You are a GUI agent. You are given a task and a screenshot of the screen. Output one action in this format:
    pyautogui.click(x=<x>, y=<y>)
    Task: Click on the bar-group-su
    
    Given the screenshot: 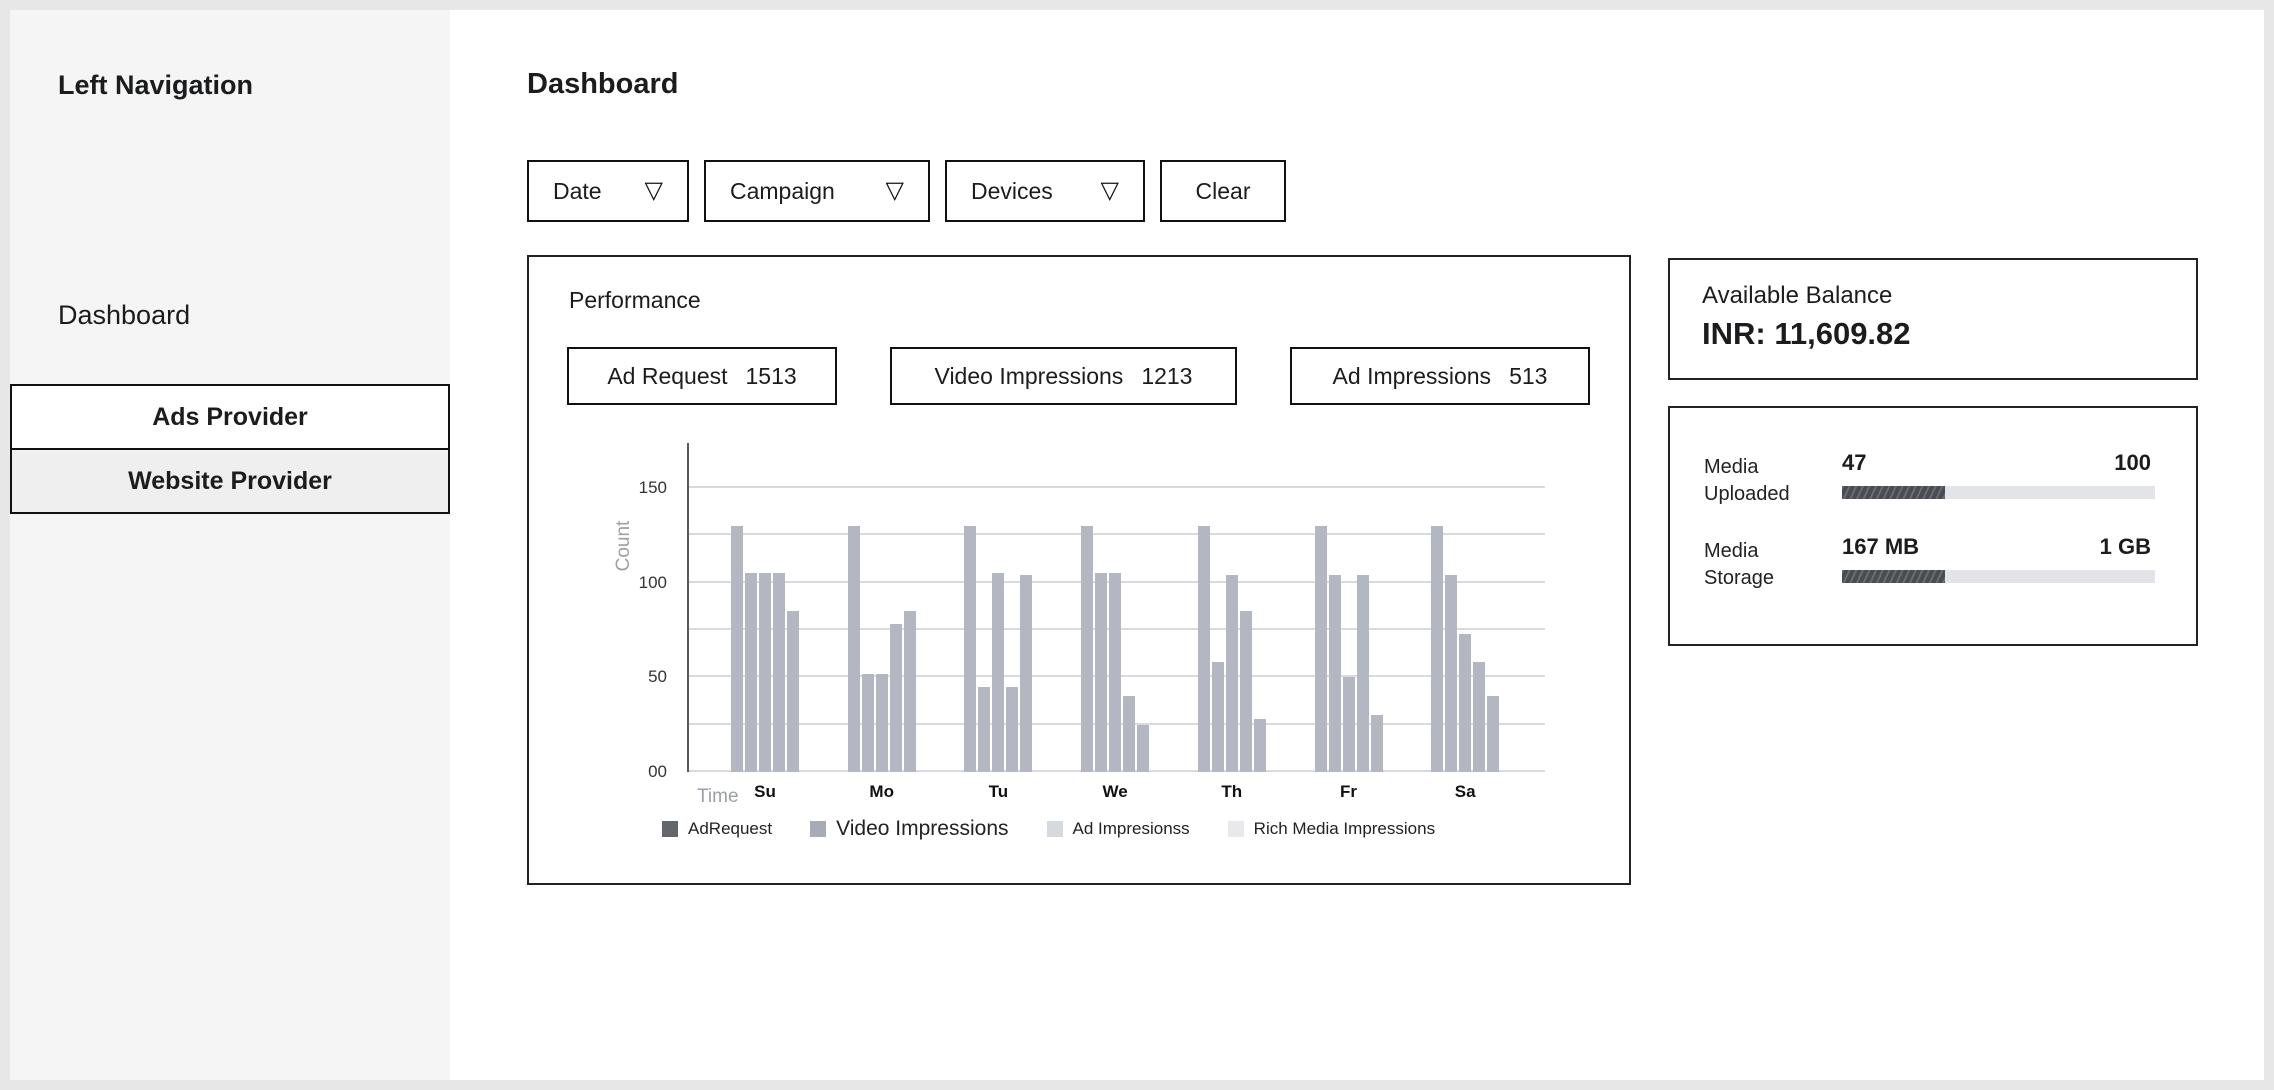 What is the action you would take?
    pyautogui.click(x=765, y=648)
    